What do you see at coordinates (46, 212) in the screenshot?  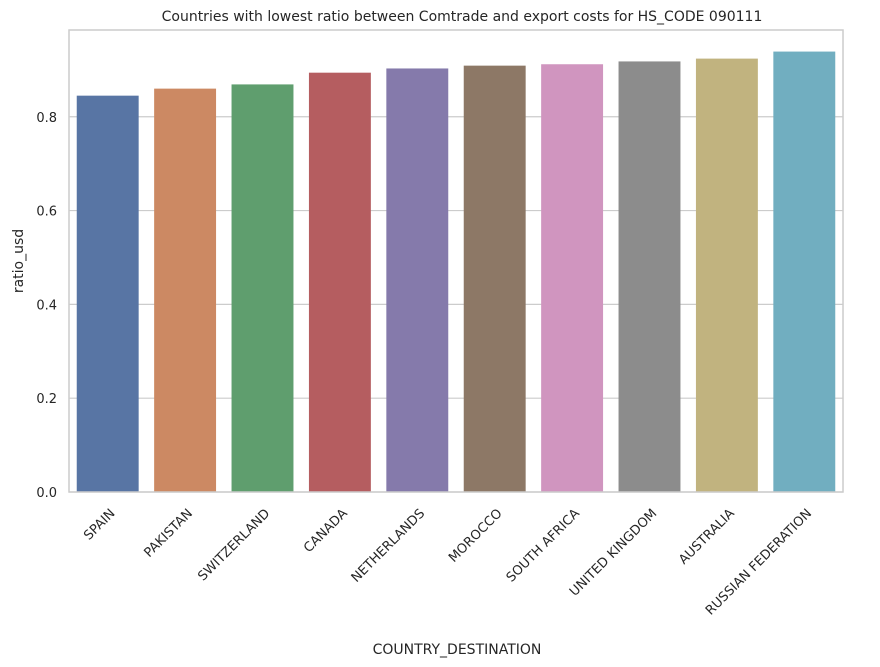 I see `y-tick-label: 0.6` at bounding box center [46, 212].